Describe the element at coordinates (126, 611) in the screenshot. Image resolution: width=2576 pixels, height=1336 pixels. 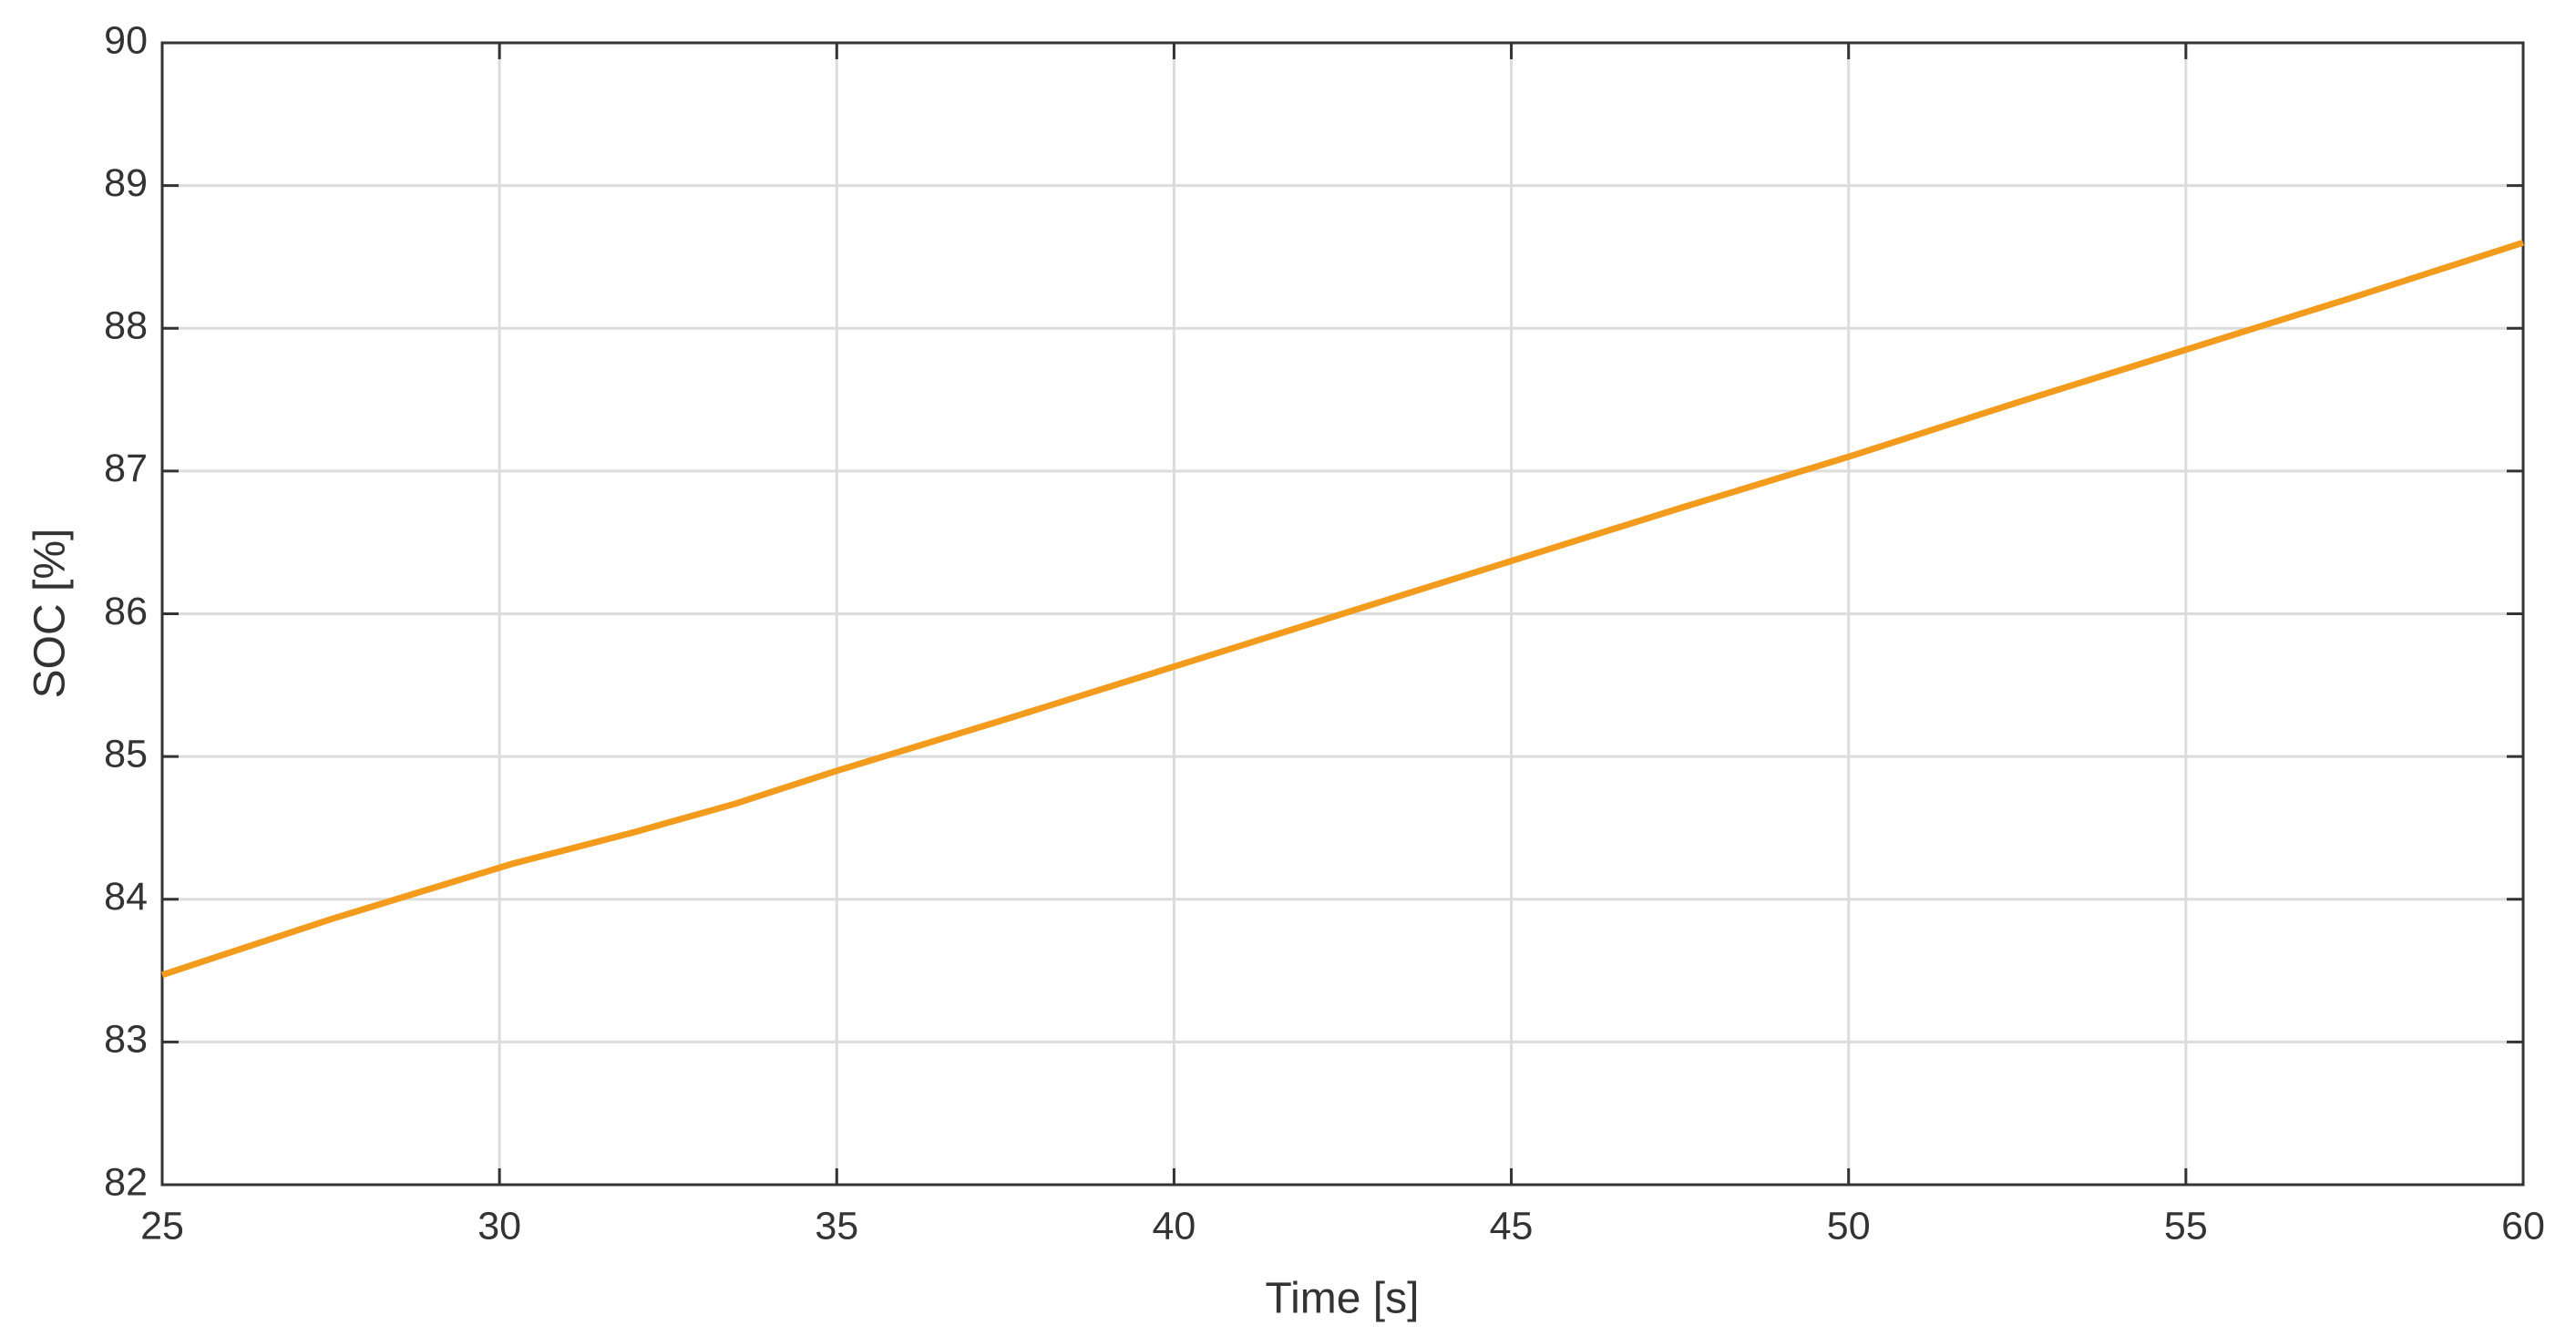
I see `y-tick-label: 86` at that location.